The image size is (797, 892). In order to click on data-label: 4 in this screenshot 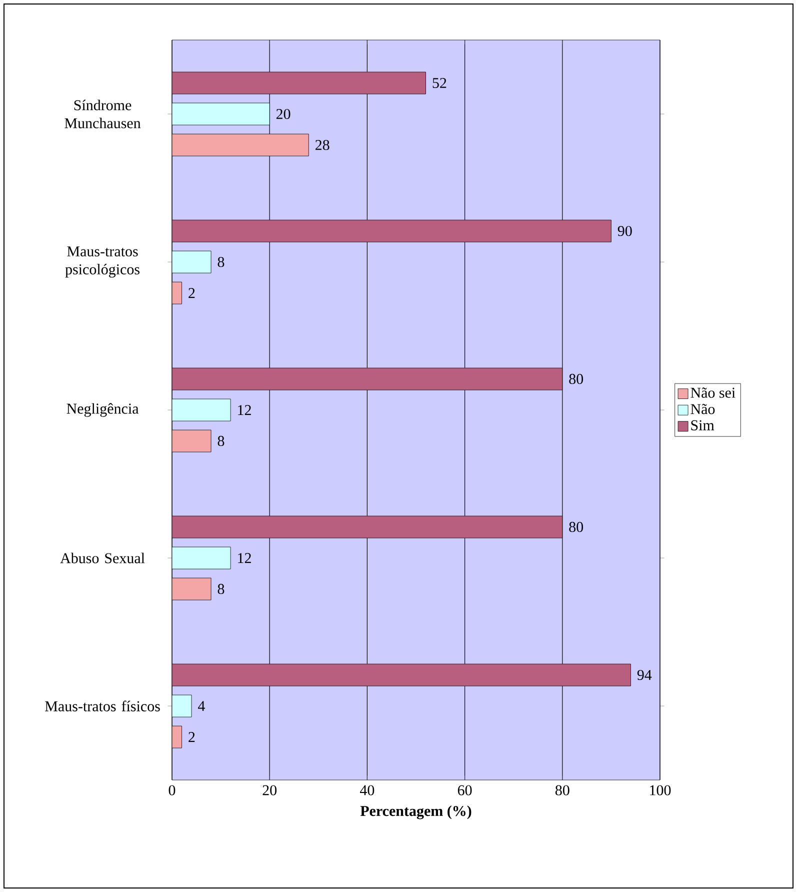, I will do `click(201, 706)`.